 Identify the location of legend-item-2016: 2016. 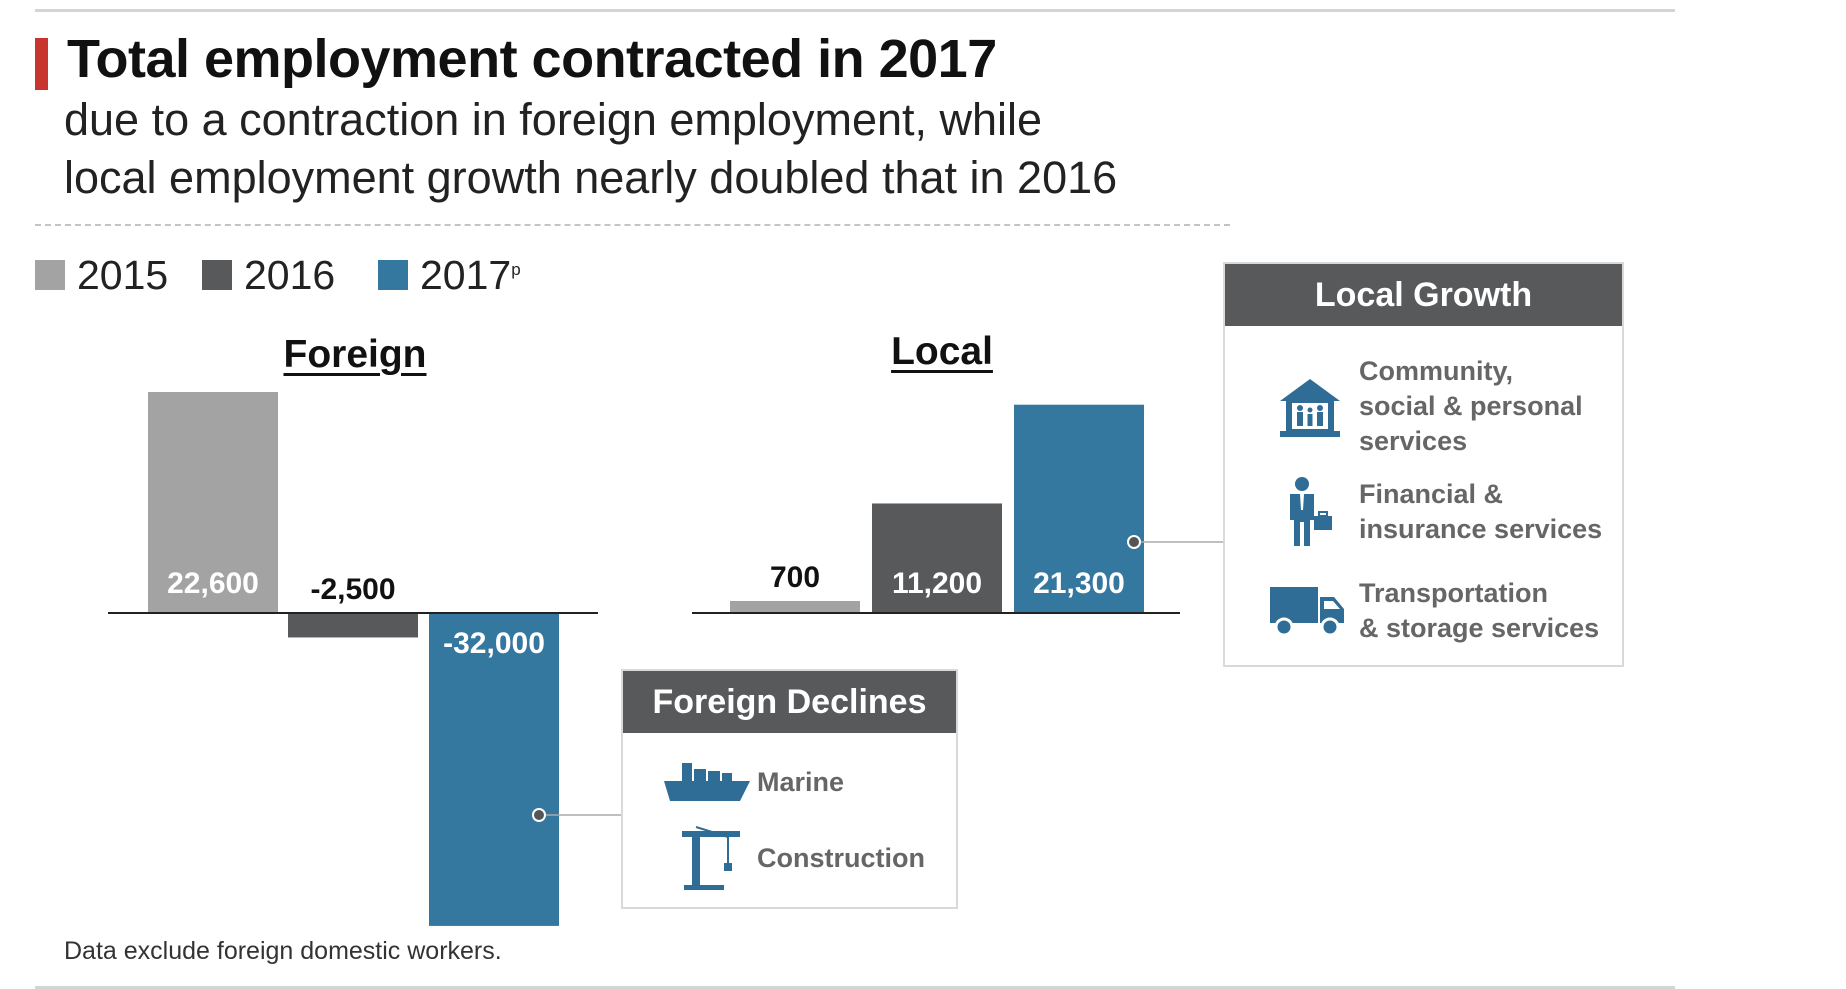
(268, 275).